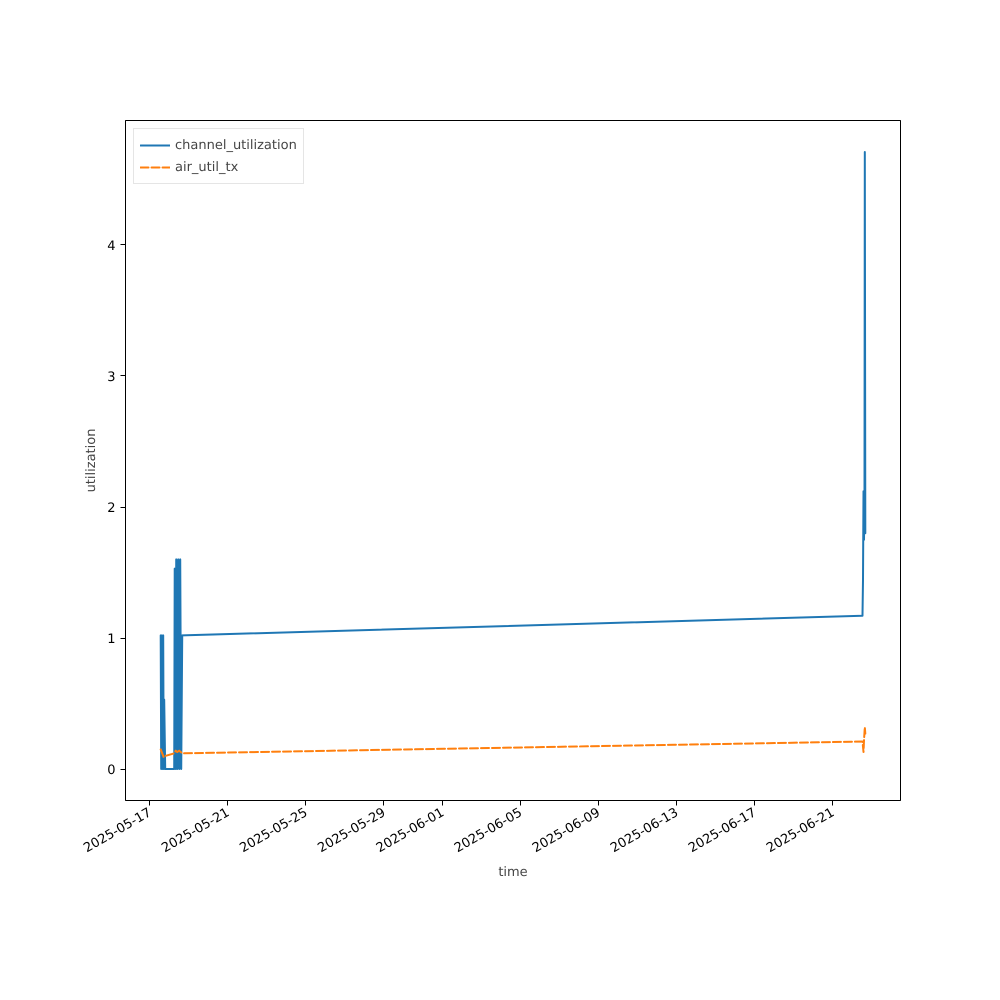 Image resolution: width=1000 pixels, height=1000 pixels. I want to click on y-tick-label: 2, so click(111, 508).